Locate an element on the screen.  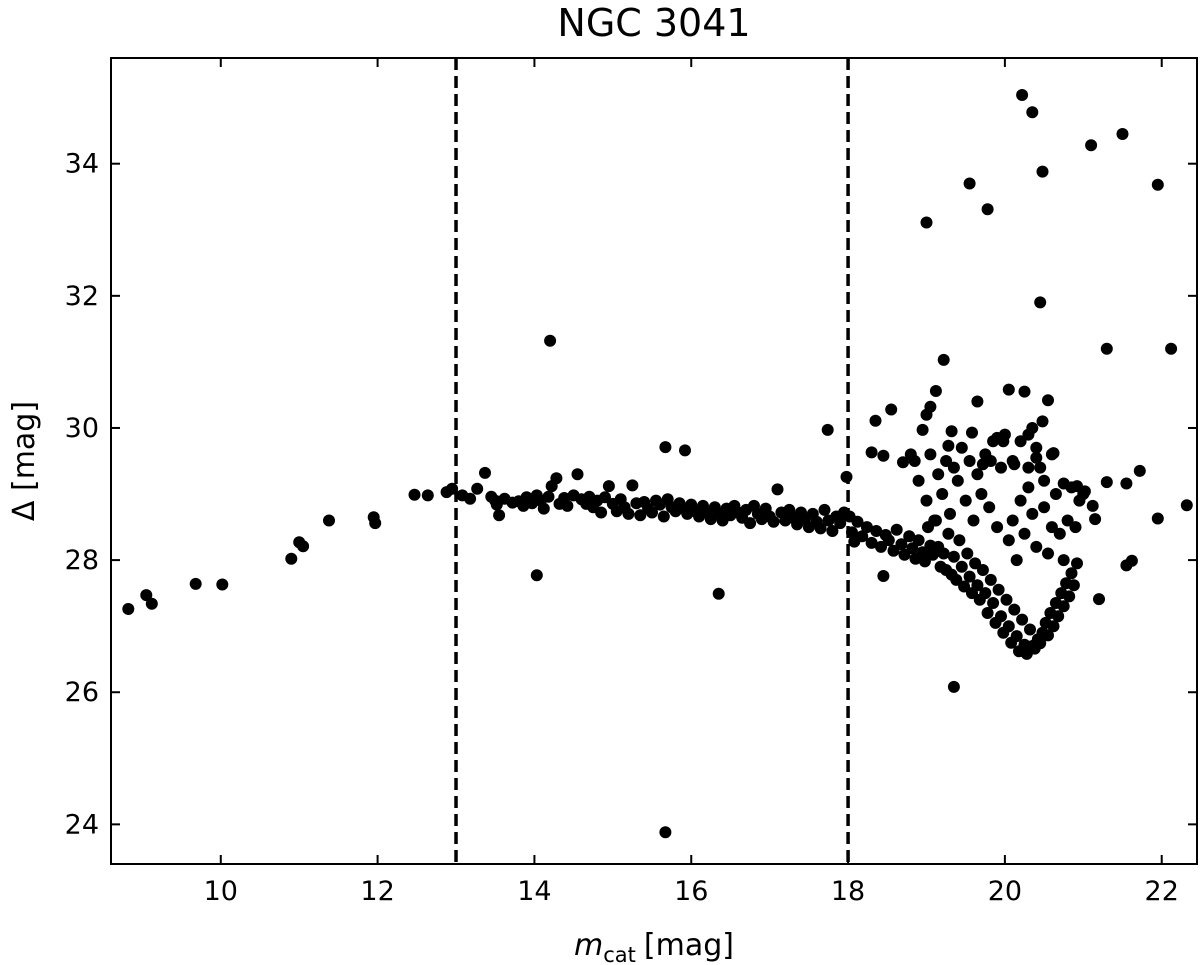
x-tick-label-3: 16 is located at coordinates (691, 891).